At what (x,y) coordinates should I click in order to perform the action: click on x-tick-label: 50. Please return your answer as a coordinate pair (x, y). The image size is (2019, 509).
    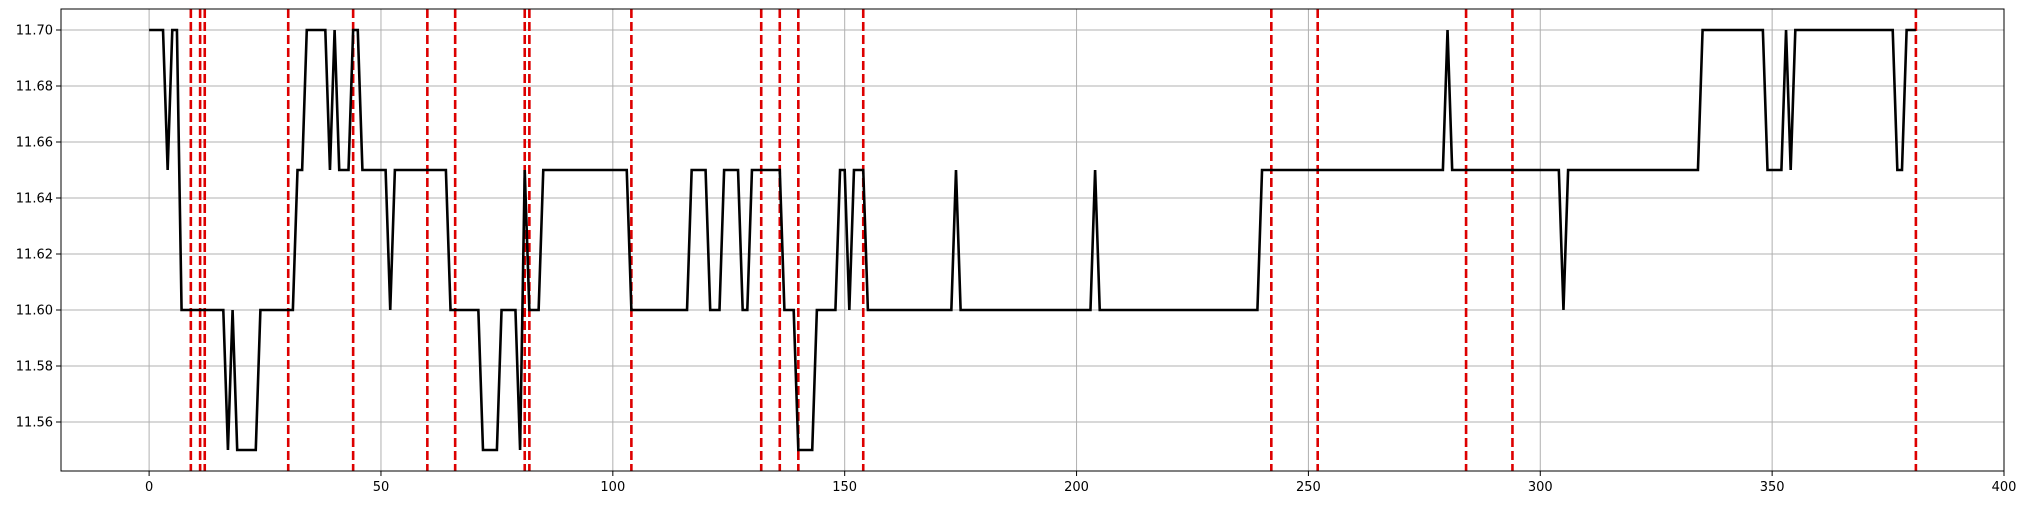
    Looking at the image, I should click on (381, 487).